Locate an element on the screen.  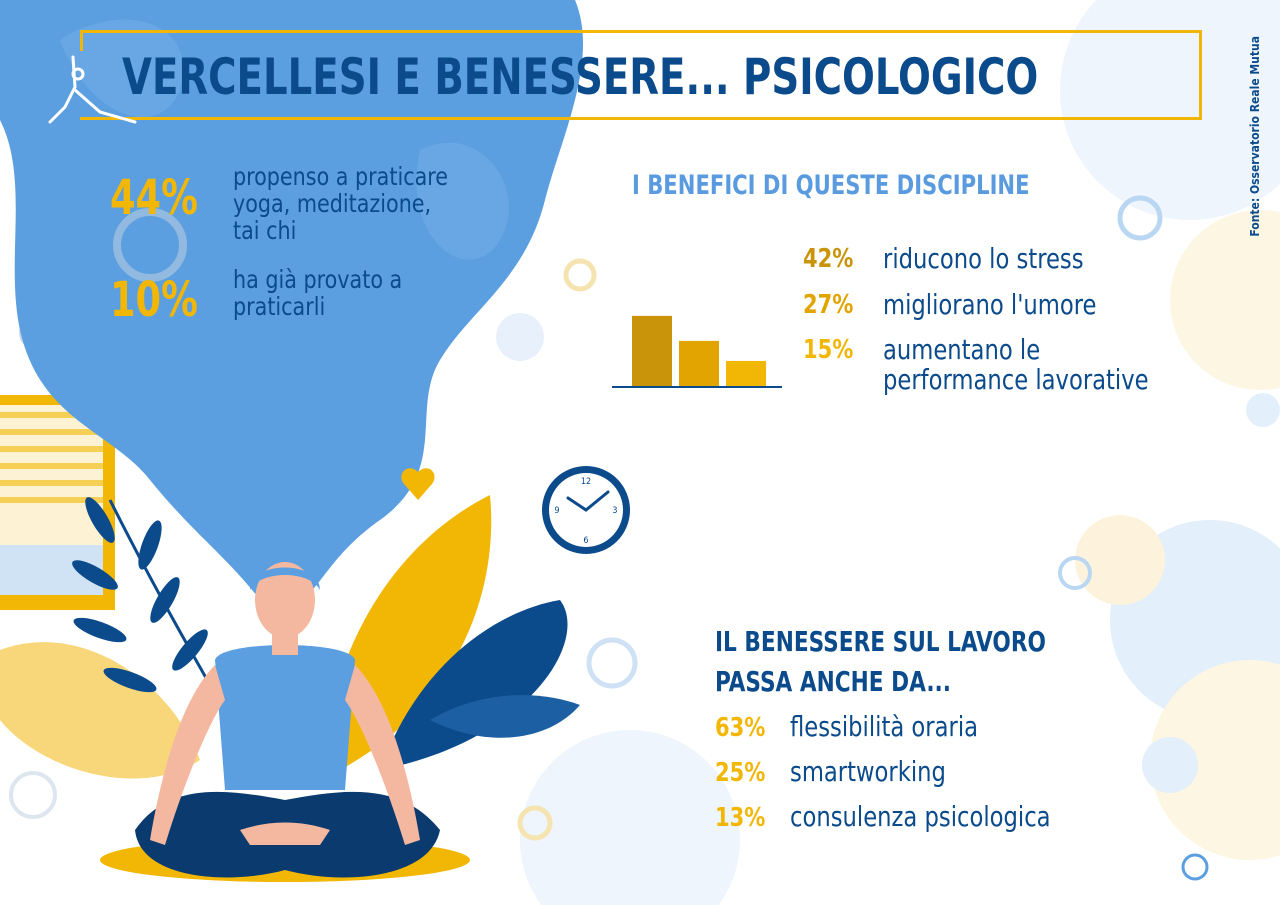
clock-label: 9 is located at coordinates (556, 511).